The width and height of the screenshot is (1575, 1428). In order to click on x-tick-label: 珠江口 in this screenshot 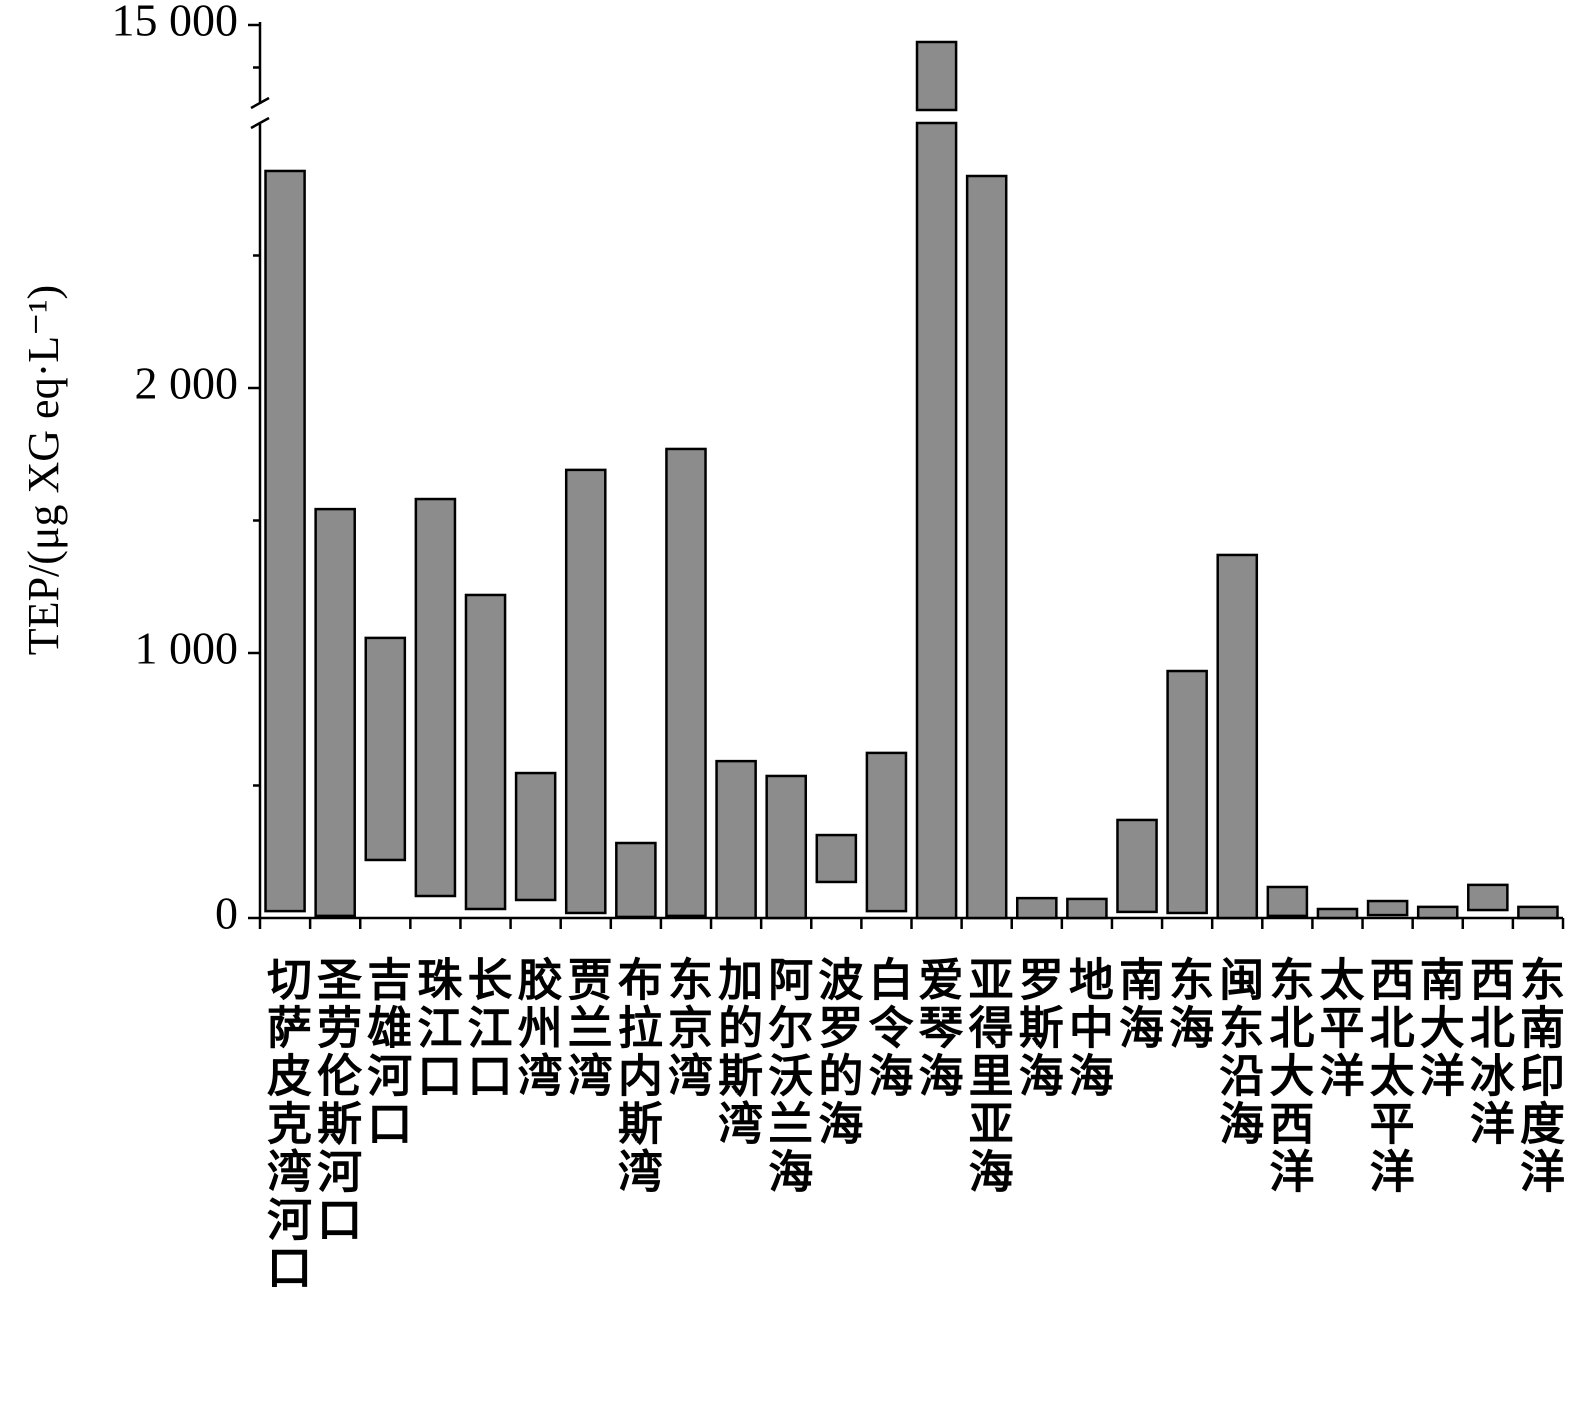, I will do `click(436, 1028)`.